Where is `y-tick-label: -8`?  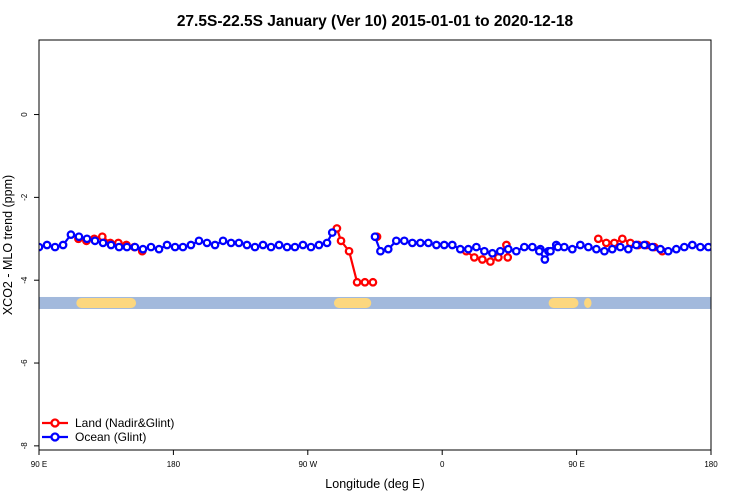
y-tick-label: -8 is located at coordinates (24, 446).